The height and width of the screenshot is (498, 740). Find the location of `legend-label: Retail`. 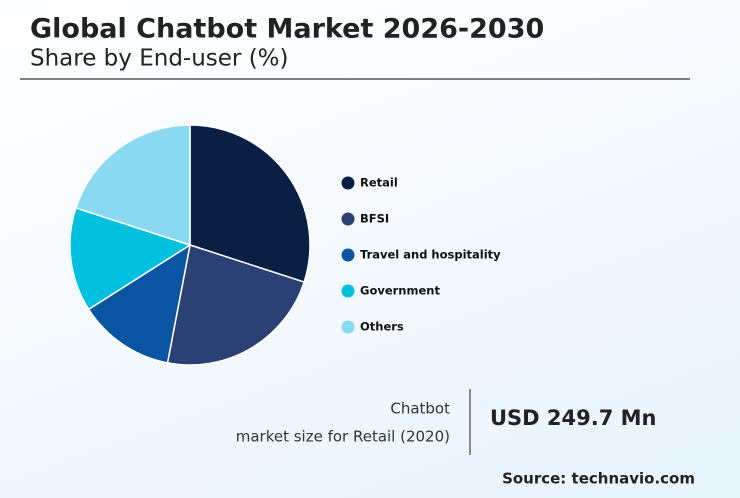

legend-label: Retail is located at coordinates (379, 183).